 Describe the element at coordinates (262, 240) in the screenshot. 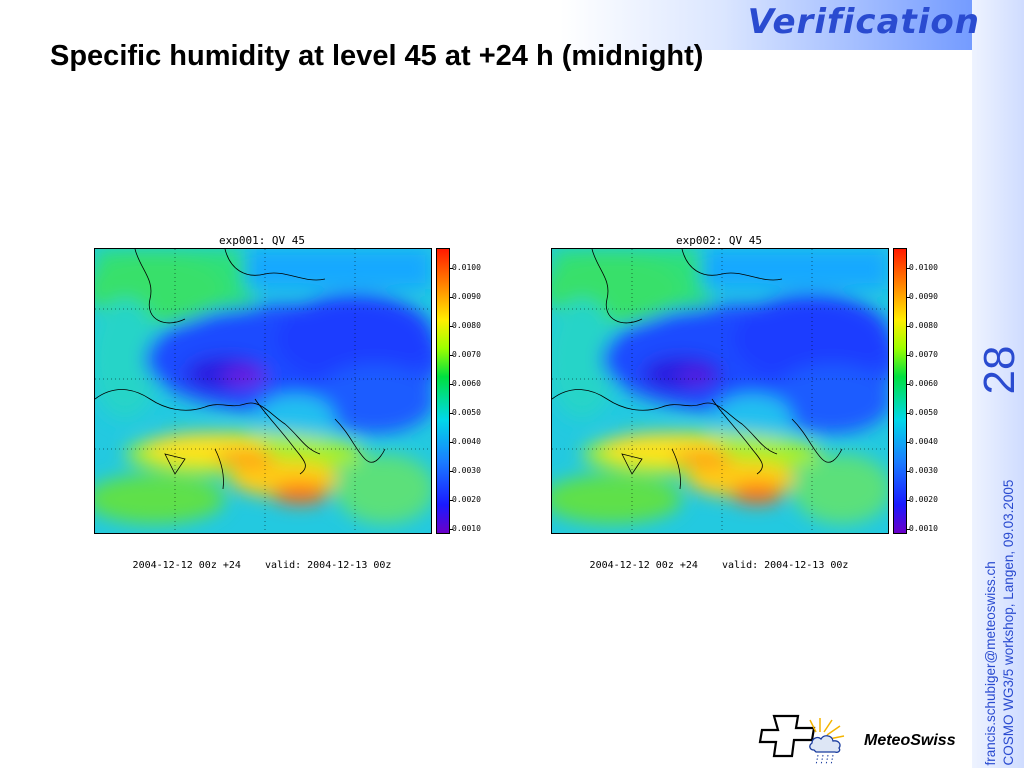

I see `panel-title: exp001: QV 45` at that location.